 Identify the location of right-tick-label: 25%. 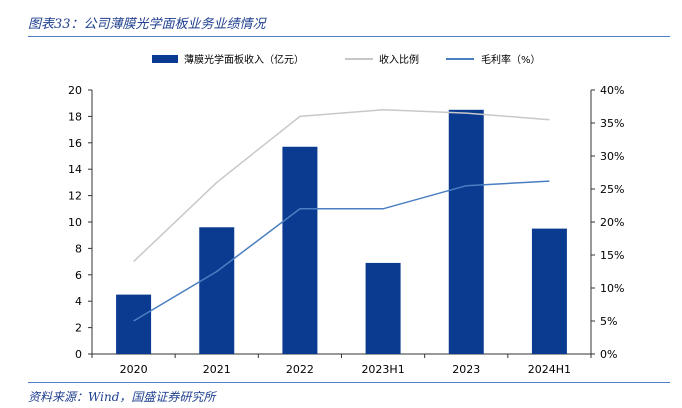
(612, 189).